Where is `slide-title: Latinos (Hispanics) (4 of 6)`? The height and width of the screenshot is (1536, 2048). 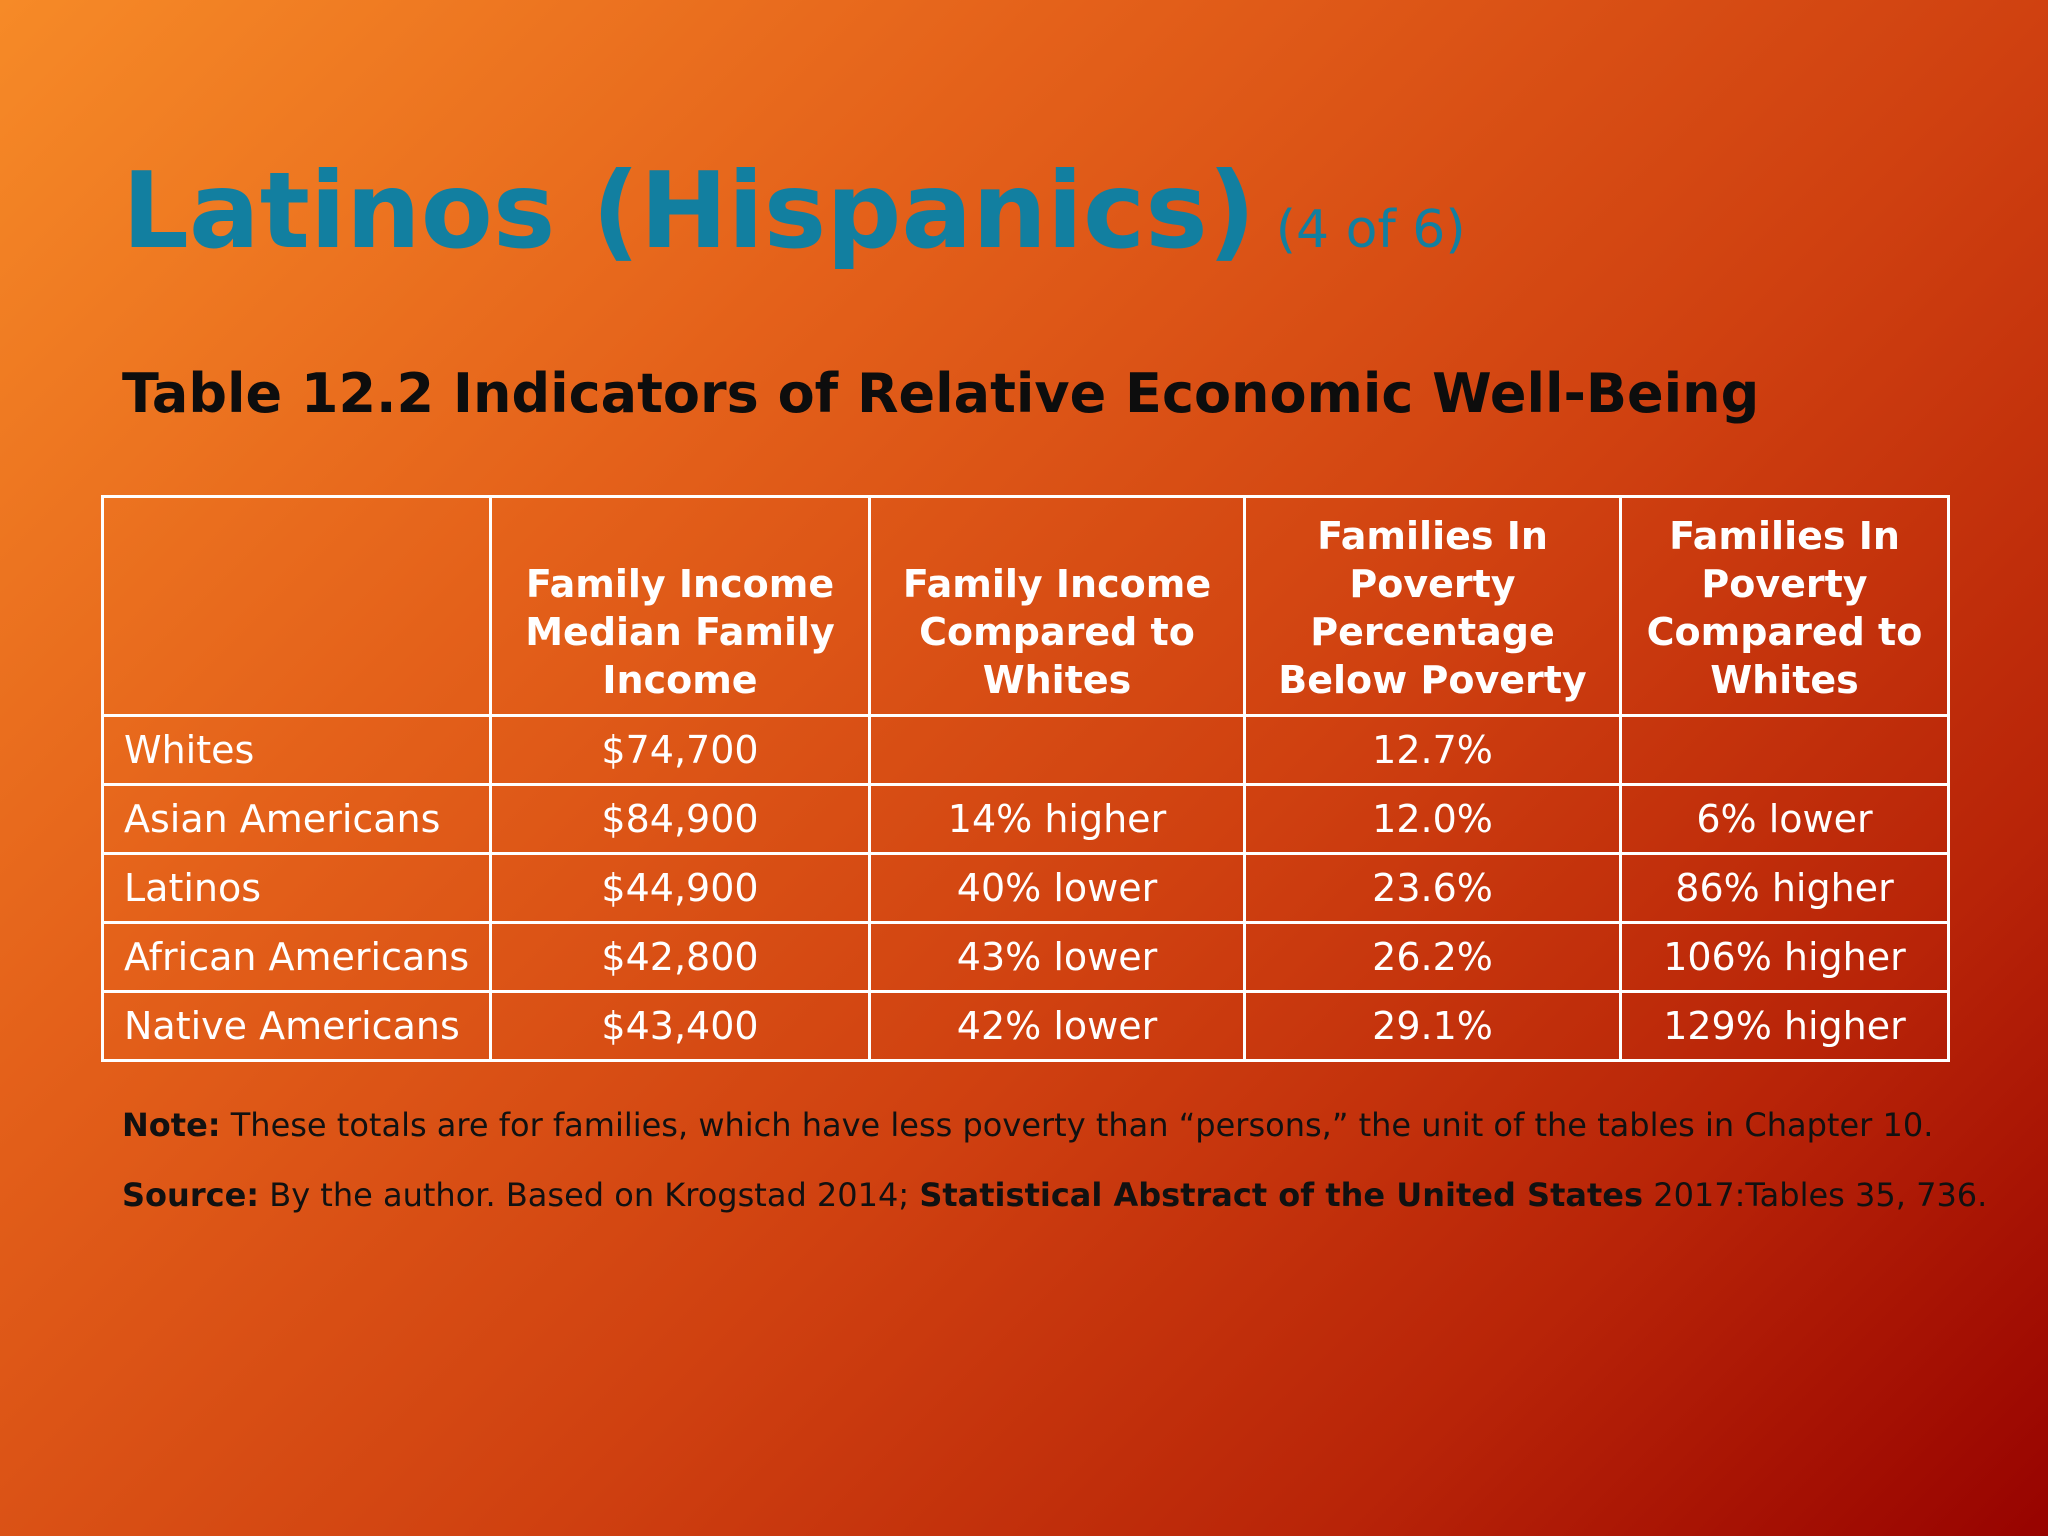
slide-title: Latinos (Hispanics) (4 of 6) is located at coordinates (794, 211).